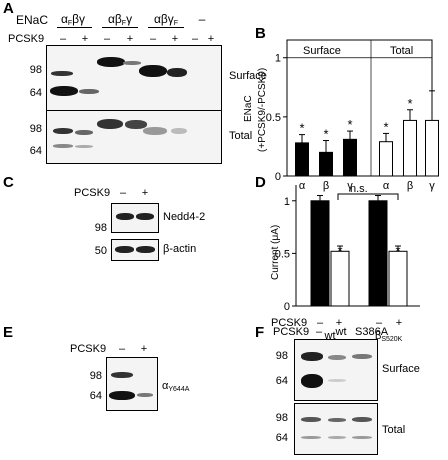 The width and height of the screenshot is (448, 460). Describe the element at coordinates (8, 8) in the screenshot. I see `panel-letter-a: A` at that location.